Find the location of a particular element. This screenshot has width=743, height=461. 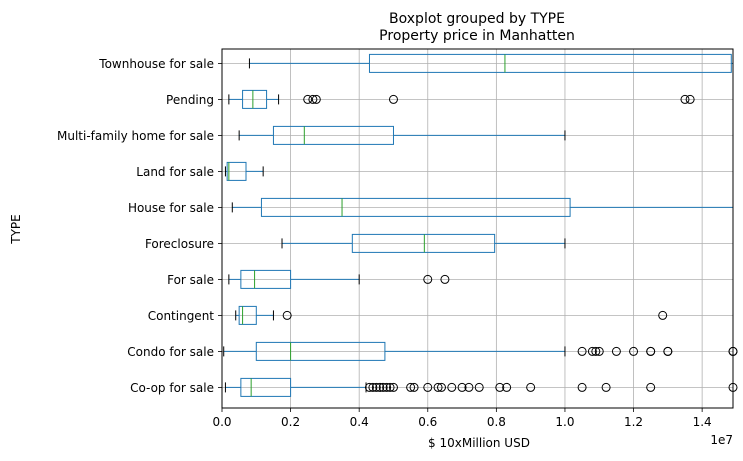

y-tick-label: Multi-family home for sale is located at coordinates (135, 136).